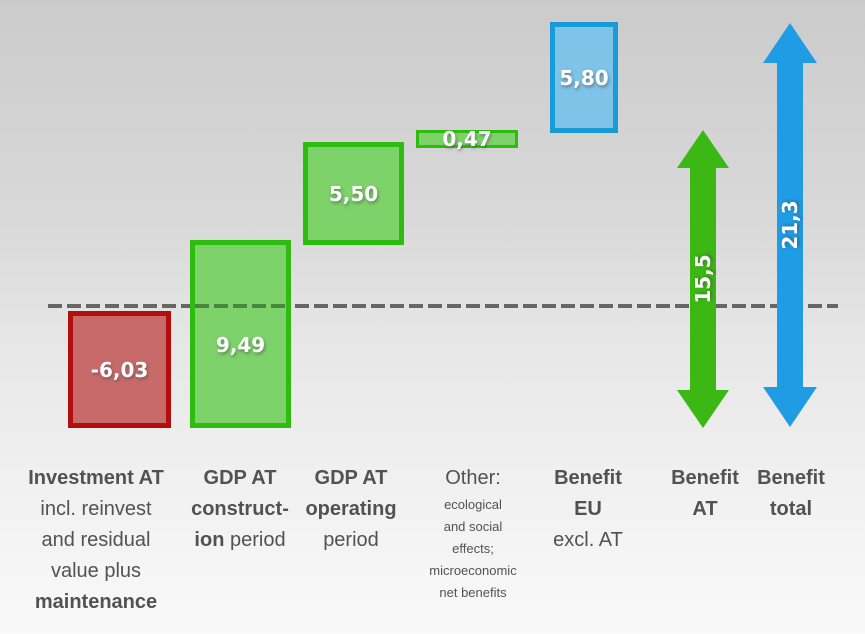 Image resolution: width=865 pixels, height=634 pixels. Describe the element at coordinates (443, 306) in the screenshot. I see `zero-baseline-dashed` at that location.